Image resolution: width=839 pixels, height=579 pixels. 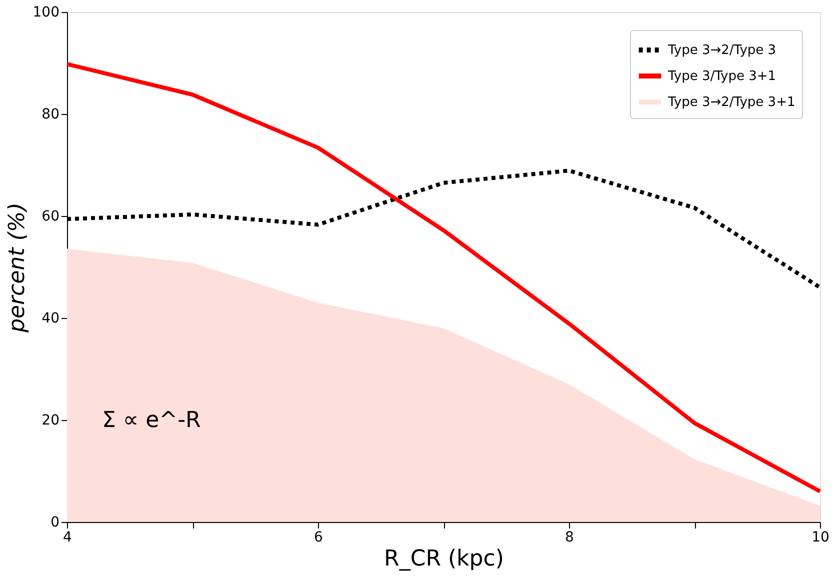 What do you see at coordinates (67, 538) in the screenshot?
I see `x-tick-label: 4` at bounding box center [67, 538].